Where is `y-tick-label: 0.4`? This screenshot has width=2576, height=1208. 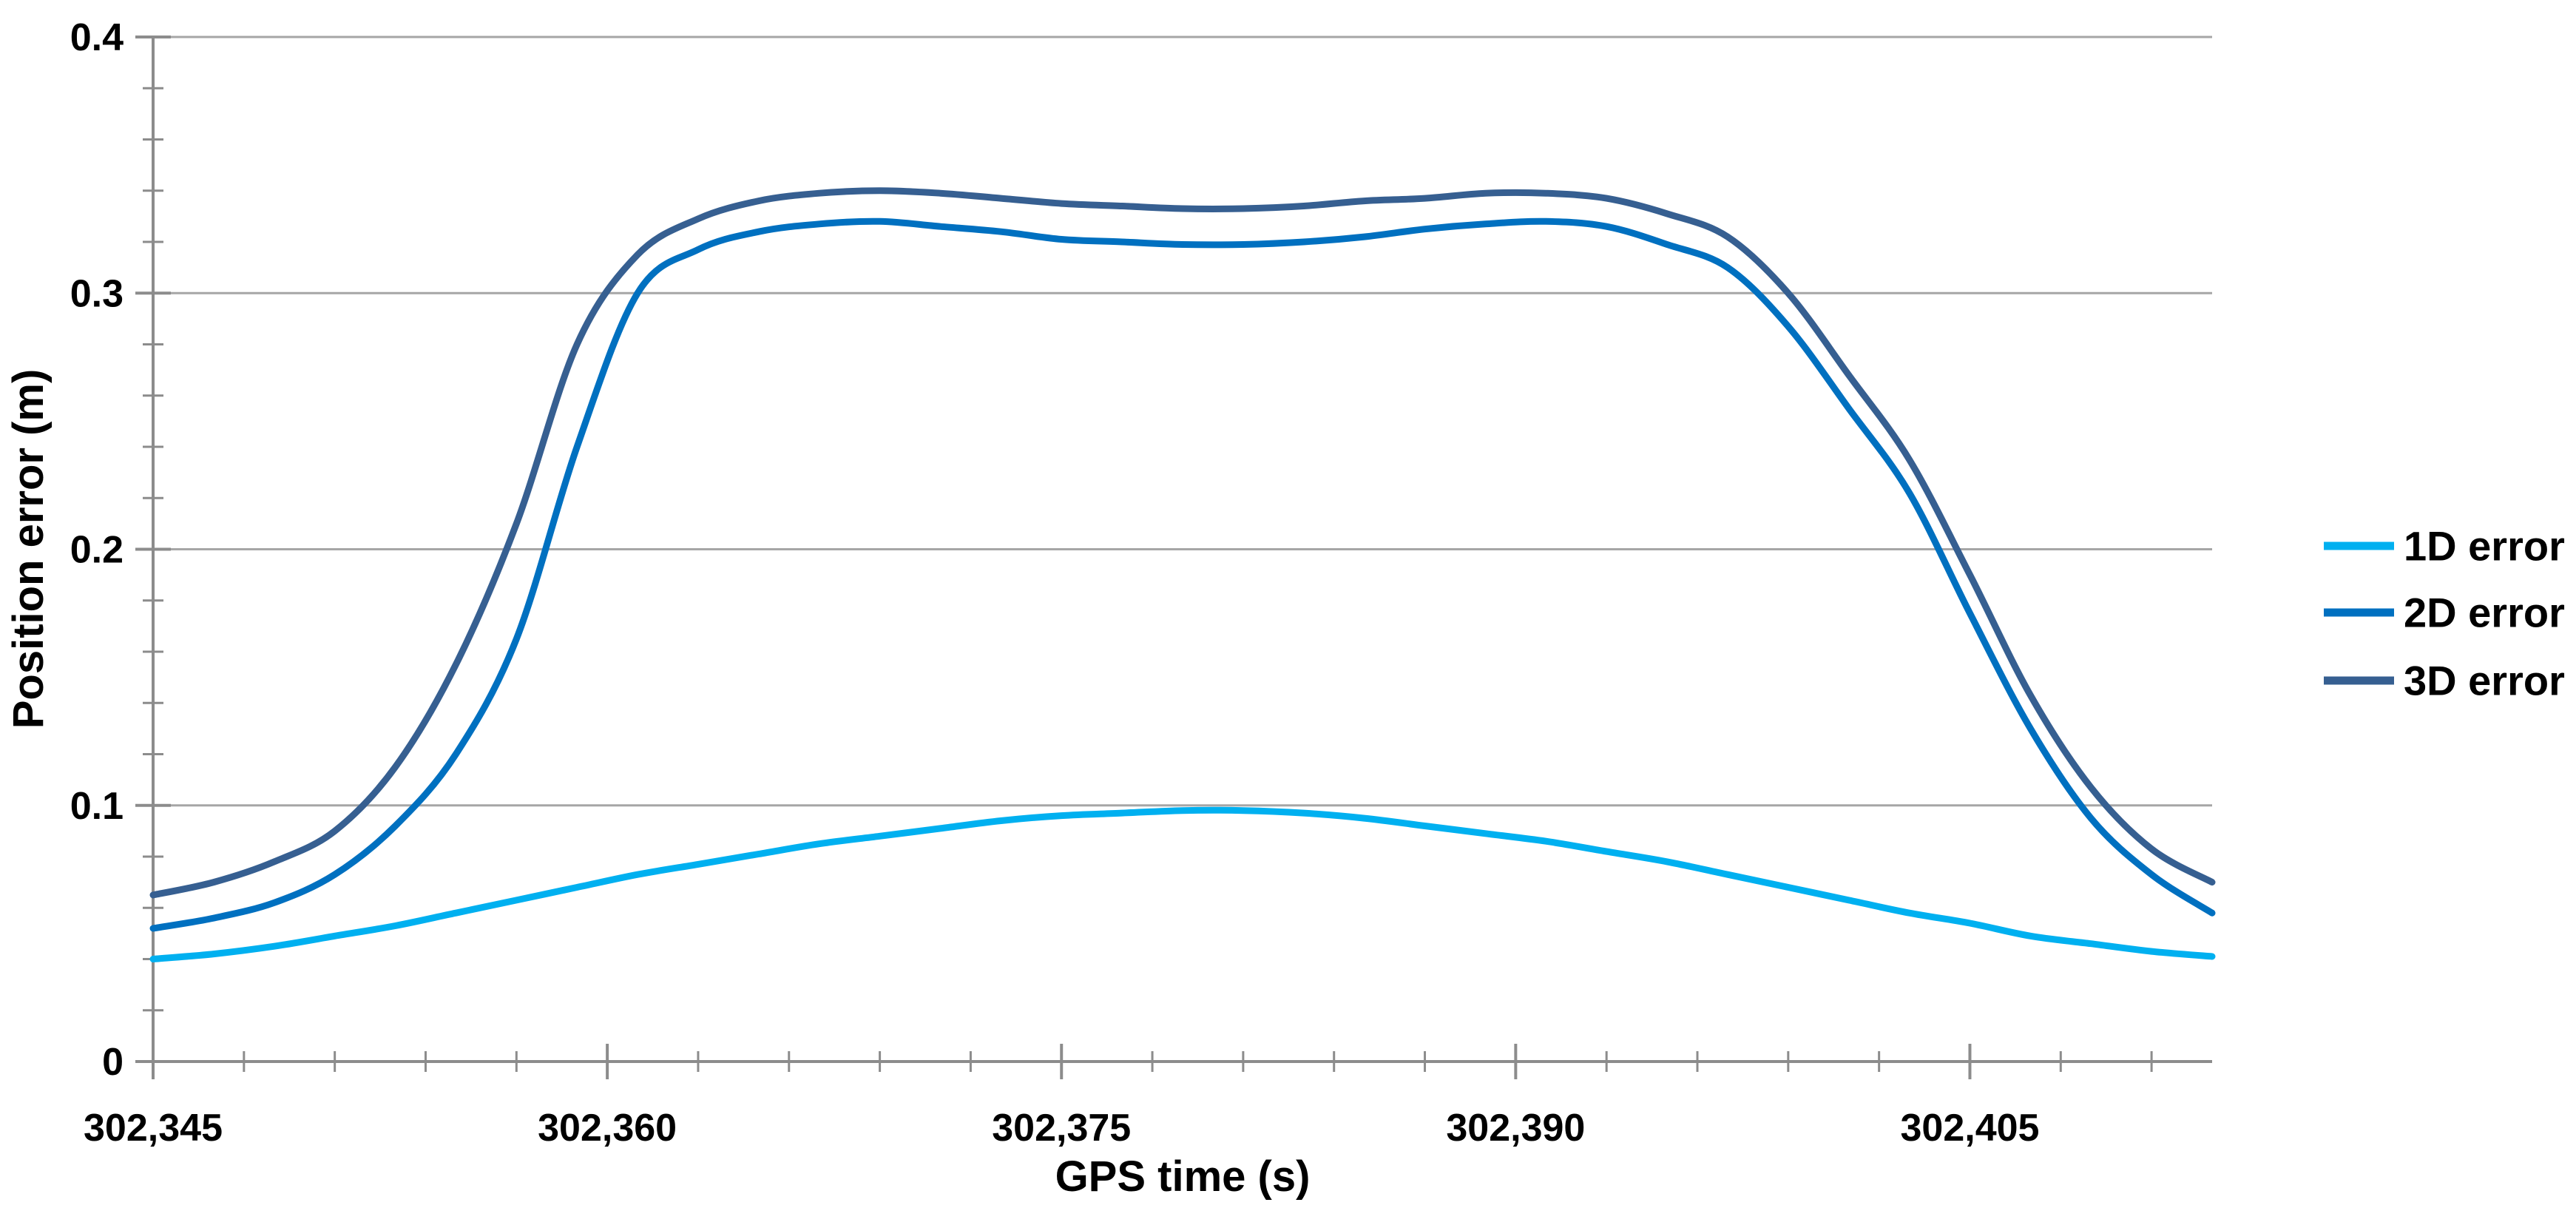
y-tick-label: 0.4 is located at coordinates (97, 37).